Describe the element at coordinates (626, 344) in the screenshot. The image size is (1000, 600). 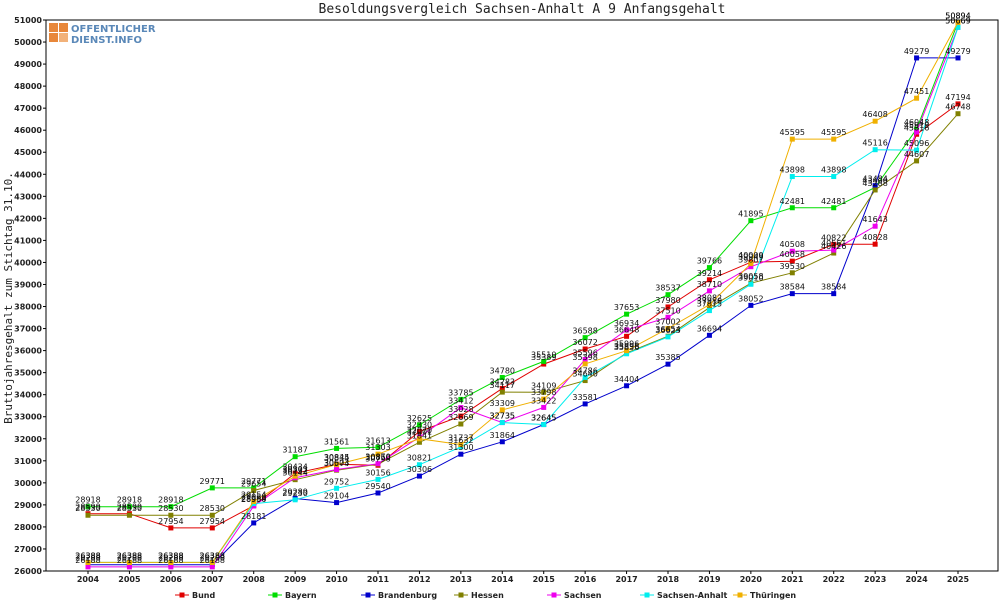
I see `data-label-th-ringen: 35996` at that location.